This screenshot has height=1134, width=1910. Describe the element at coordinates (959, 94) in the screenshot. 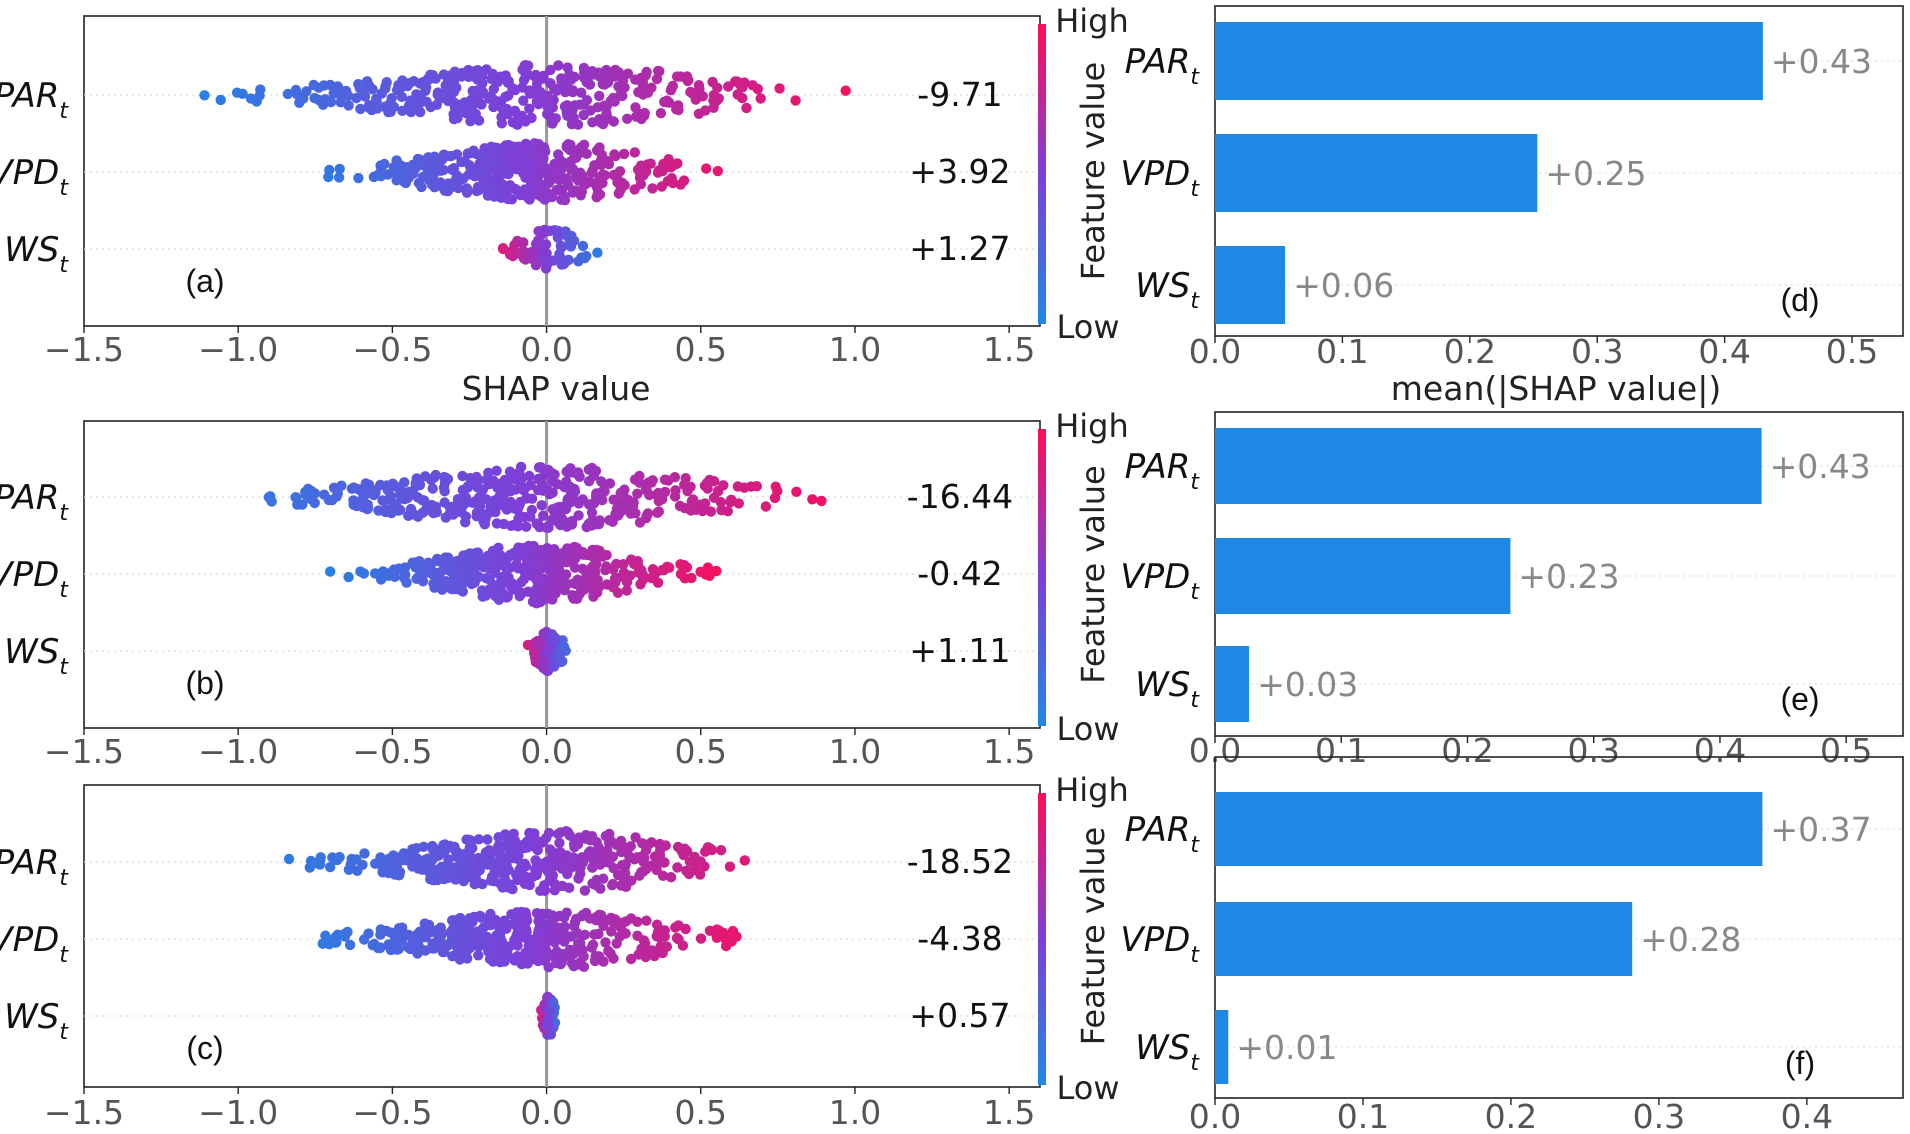

I see `annotation-par: -9.71` at that location.